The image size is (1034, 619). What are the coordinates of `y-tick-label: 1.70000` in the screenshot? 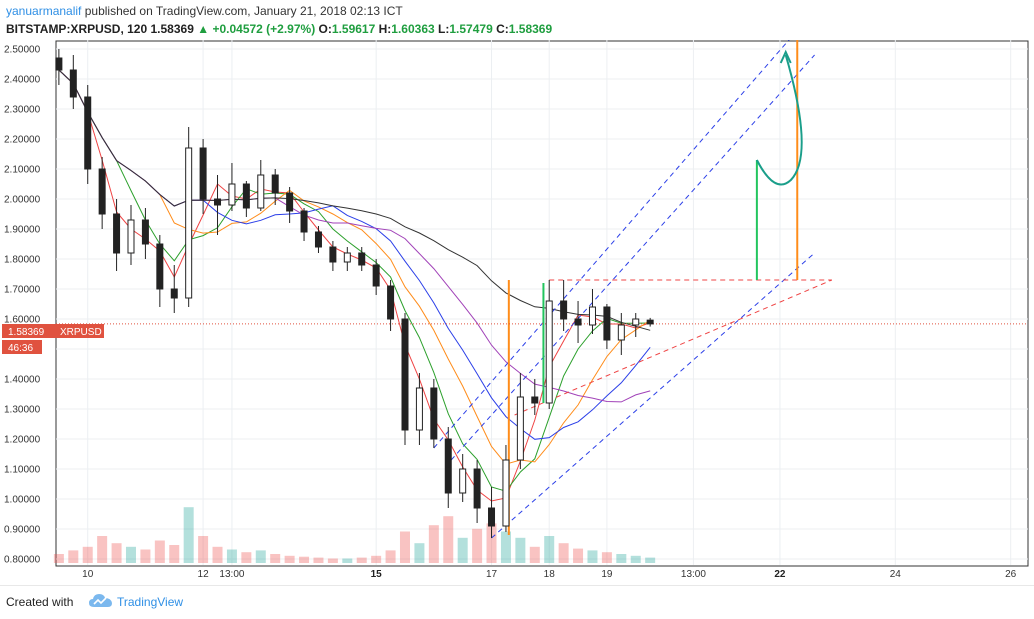 It's located at (22, 290).